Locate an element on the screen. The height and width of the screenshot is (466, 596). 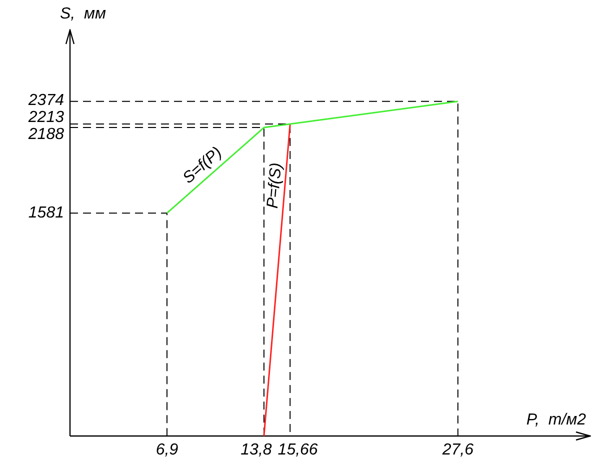
x-tick-label: 15,66 is located at coordinates (298, 449).